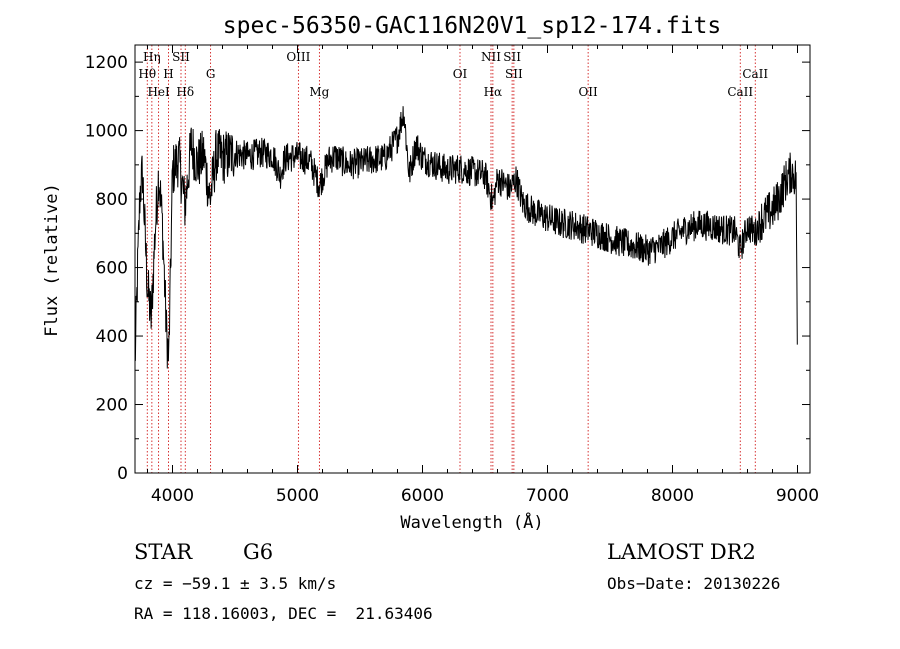 The width and height of the screenshot is (900, 649). Describe the element at coordinates (172, 496) in the screenshot. I see `x-tick-label: 4000` at that location.